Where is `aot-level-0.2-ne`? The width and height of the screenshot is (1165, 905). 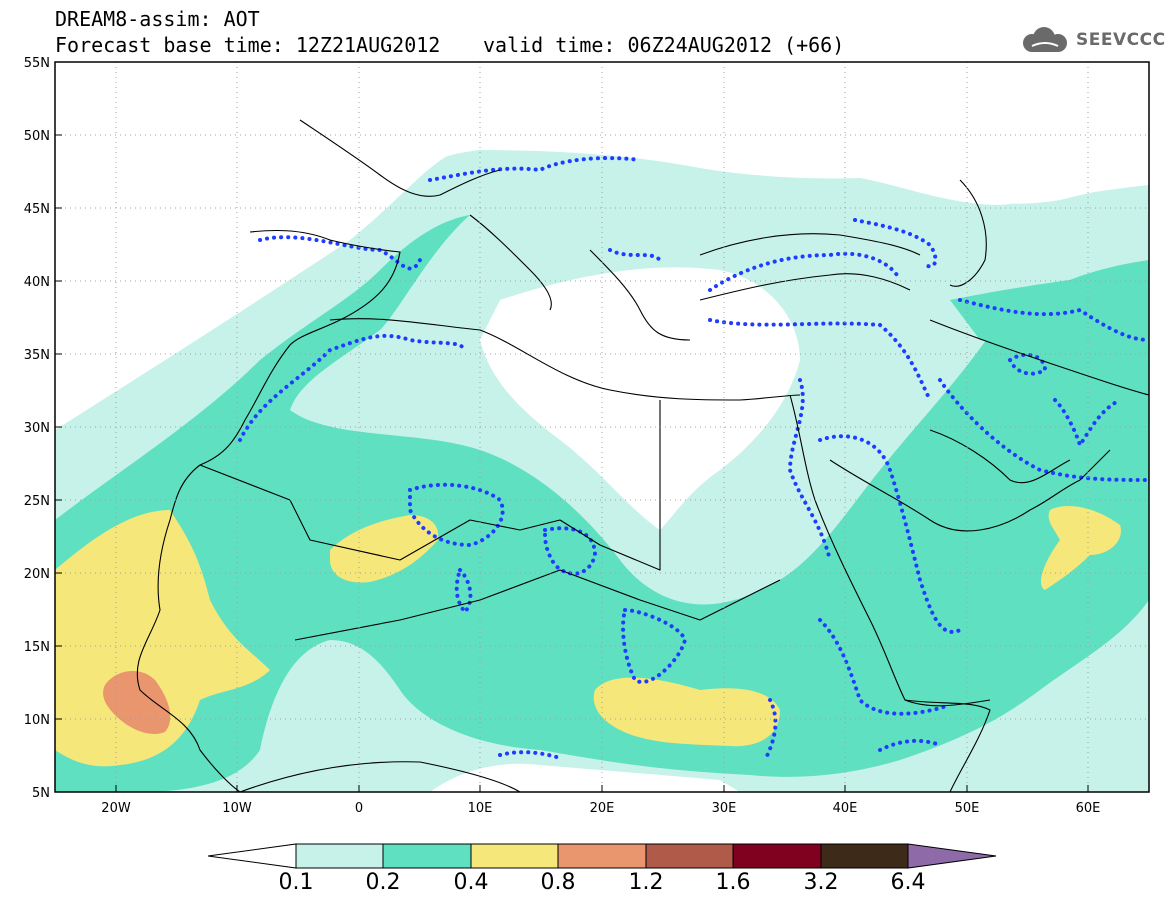
aot-level-0.2-ne is located at coordinates (1049, 312).